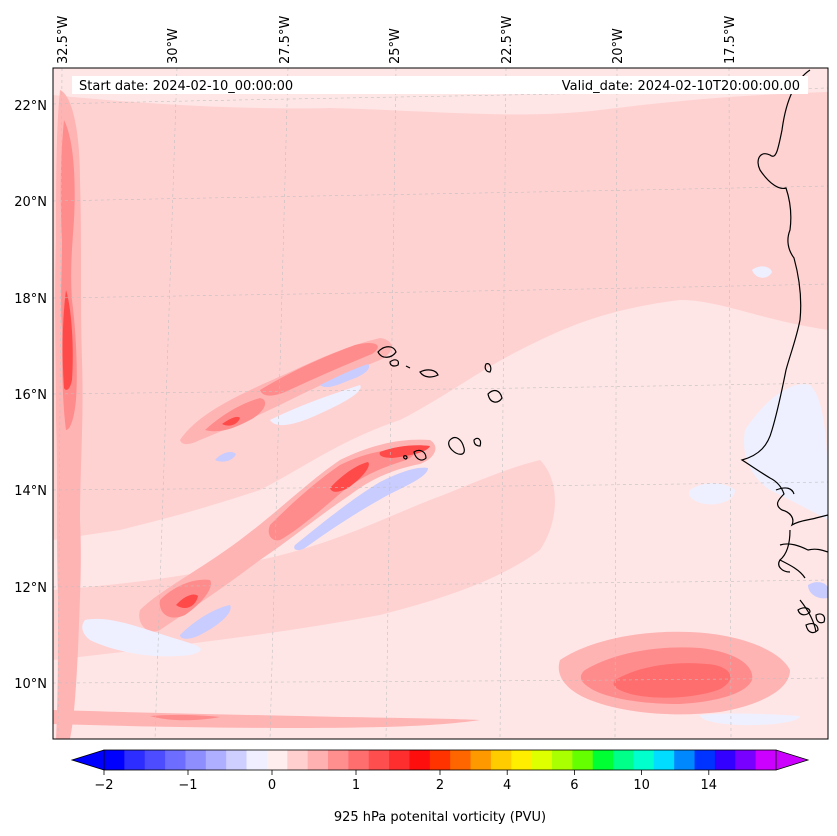 This screenshot has height=836, width=837. I want to click on africa-coastline-inlet, so click(801, 520).